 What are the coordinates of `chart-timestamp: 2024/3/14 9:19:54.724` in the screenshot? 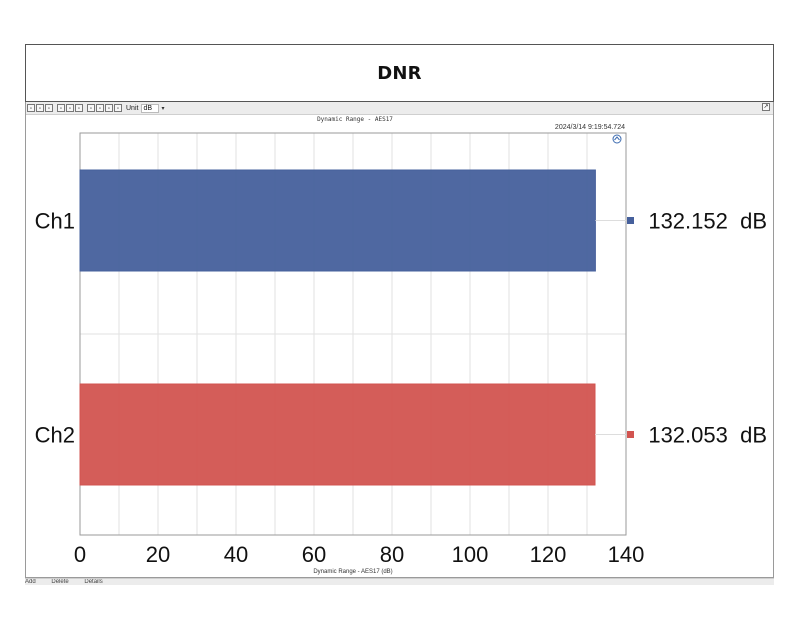 It's located at (590, 127).